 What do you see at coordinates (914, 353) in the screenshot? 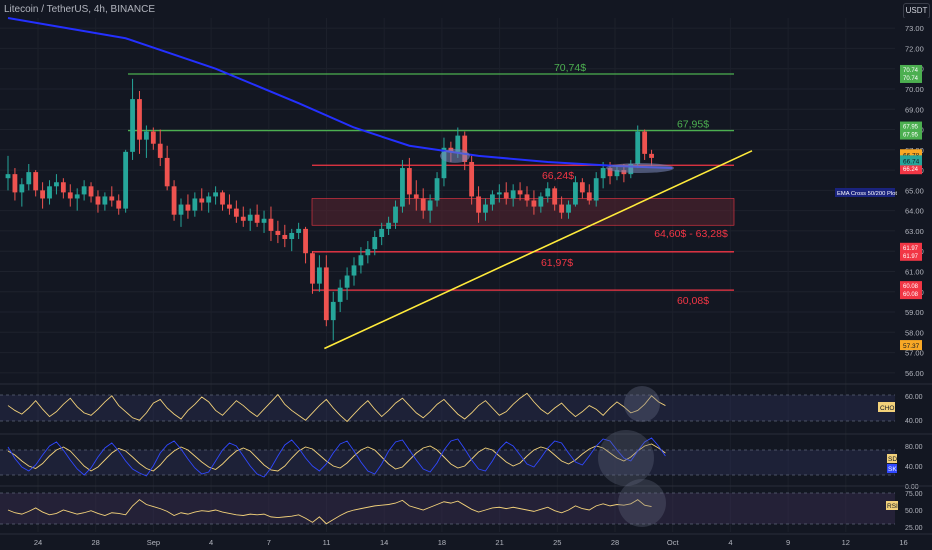
I see `price-tick-label: 57.00` at bounding box center [914, 353].